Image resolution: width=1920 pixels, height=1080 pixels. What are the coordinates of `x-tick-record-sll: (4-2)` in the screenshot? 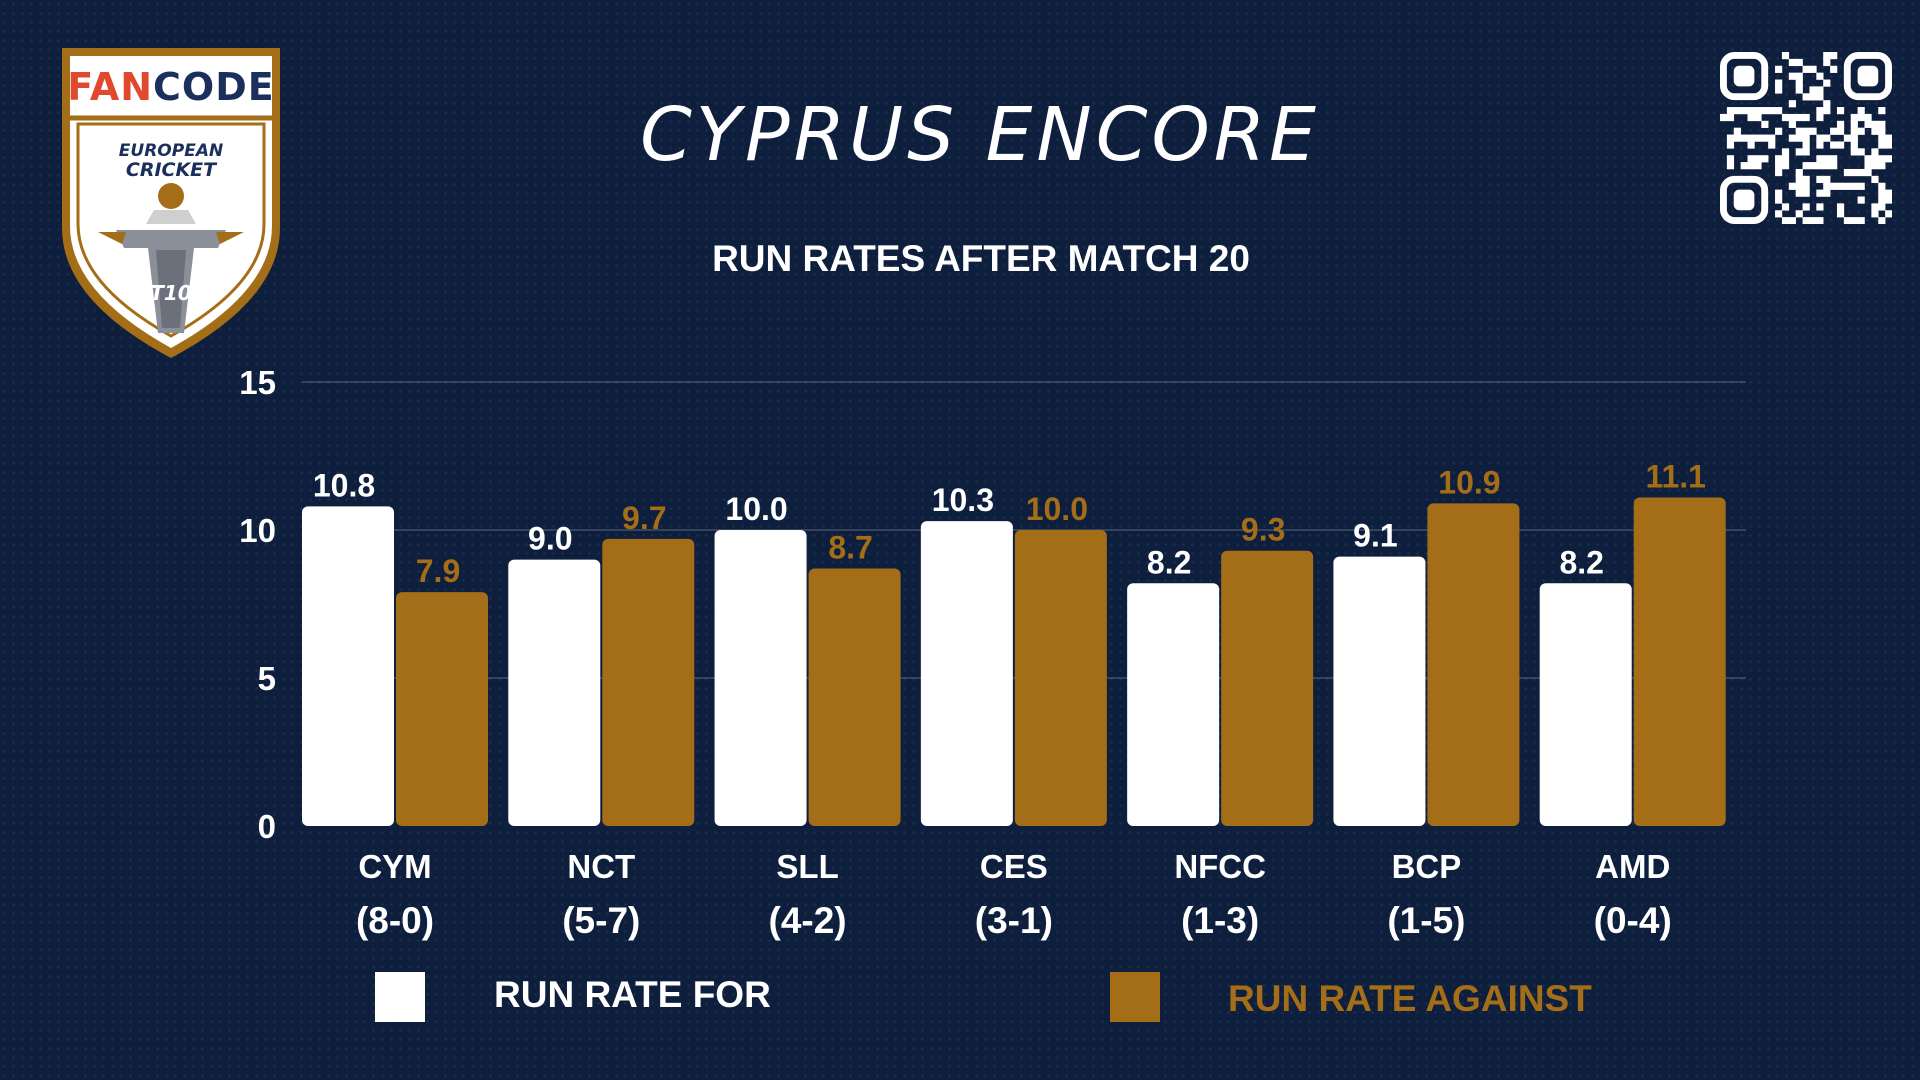 It's located at (808, 920).